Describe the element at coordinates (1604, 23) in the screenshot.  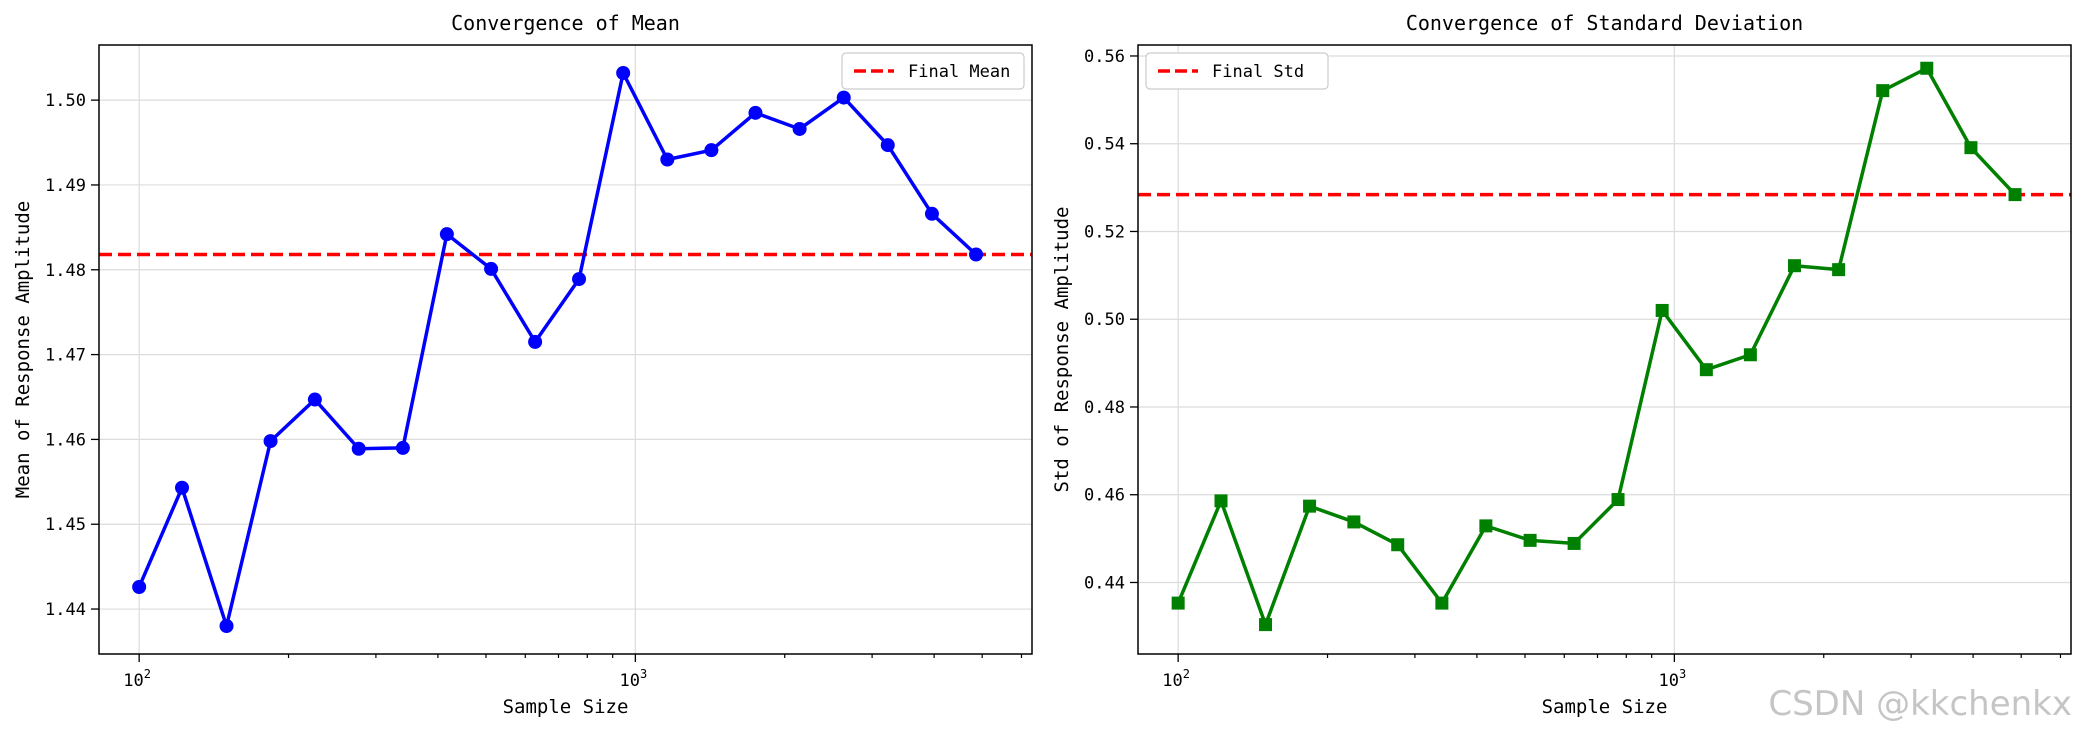
I see `chart-title: Convergence of Standard Deviation` at that location.